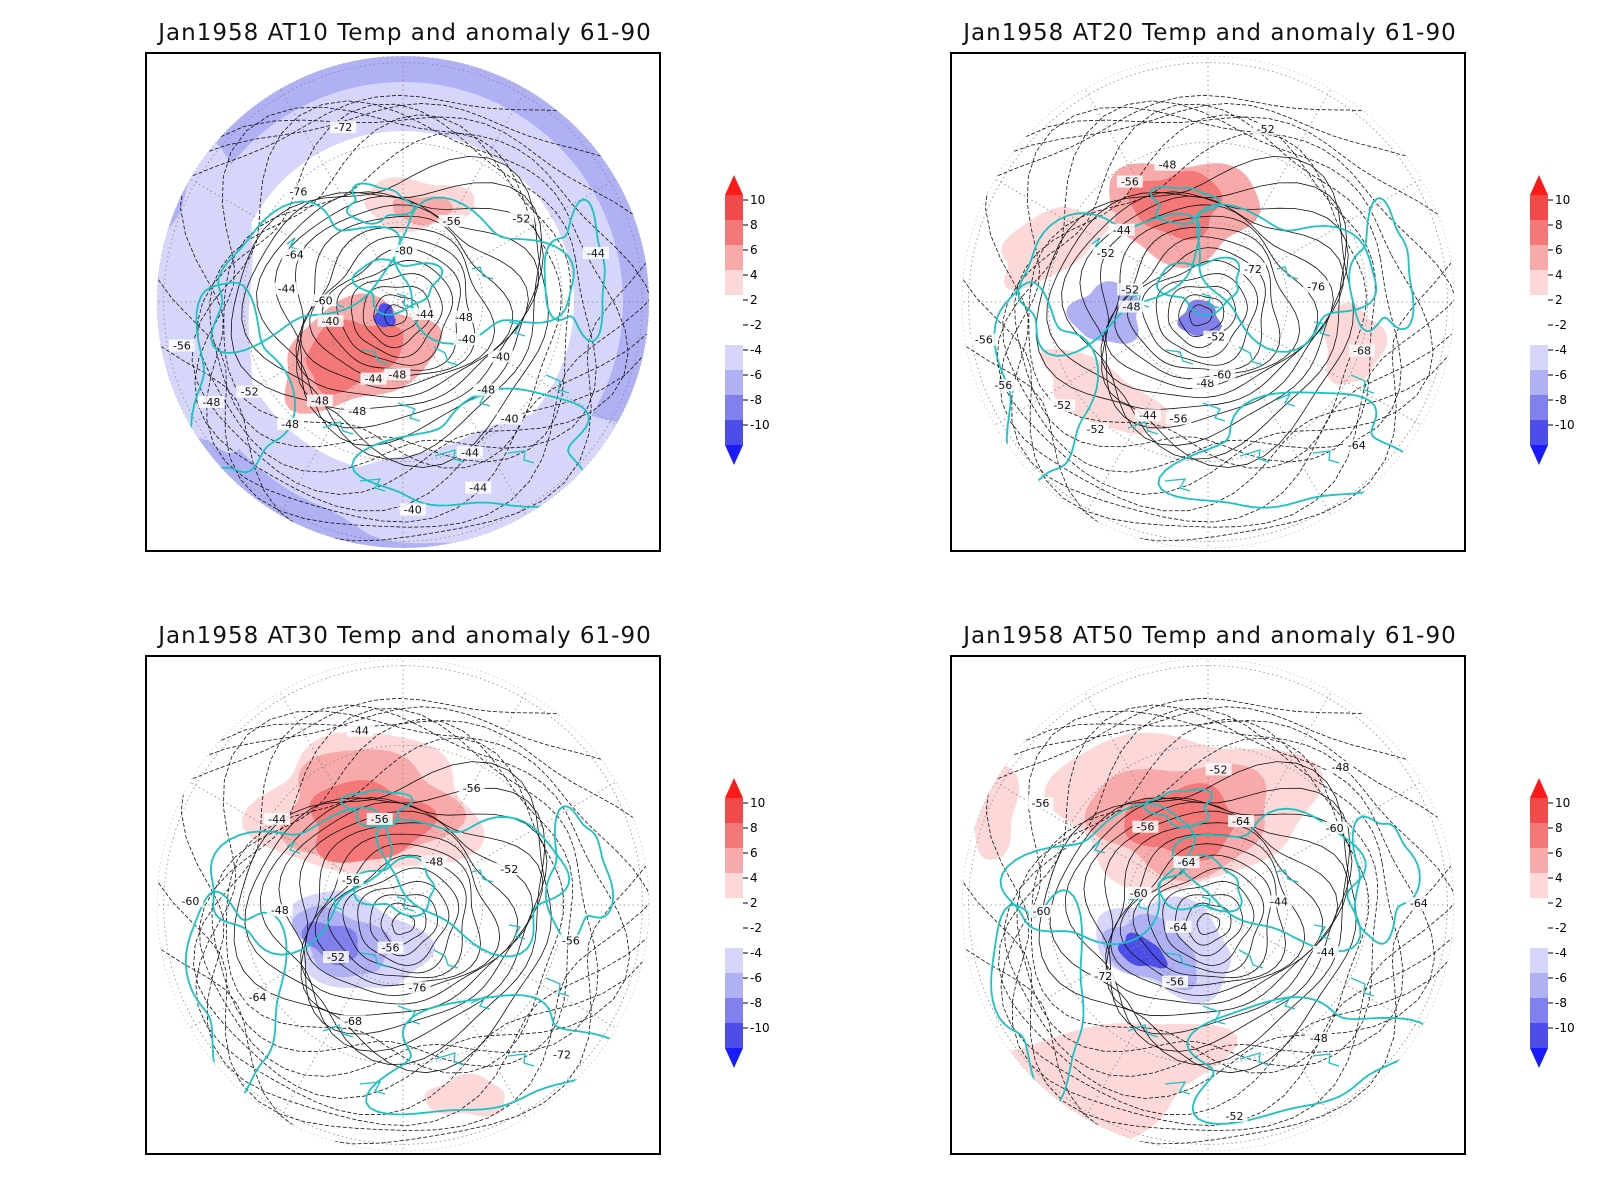  What do you see at coordinates (298, 191) in the screenshot?
I see `contour-label: -76` at bounding box center [298, 191].